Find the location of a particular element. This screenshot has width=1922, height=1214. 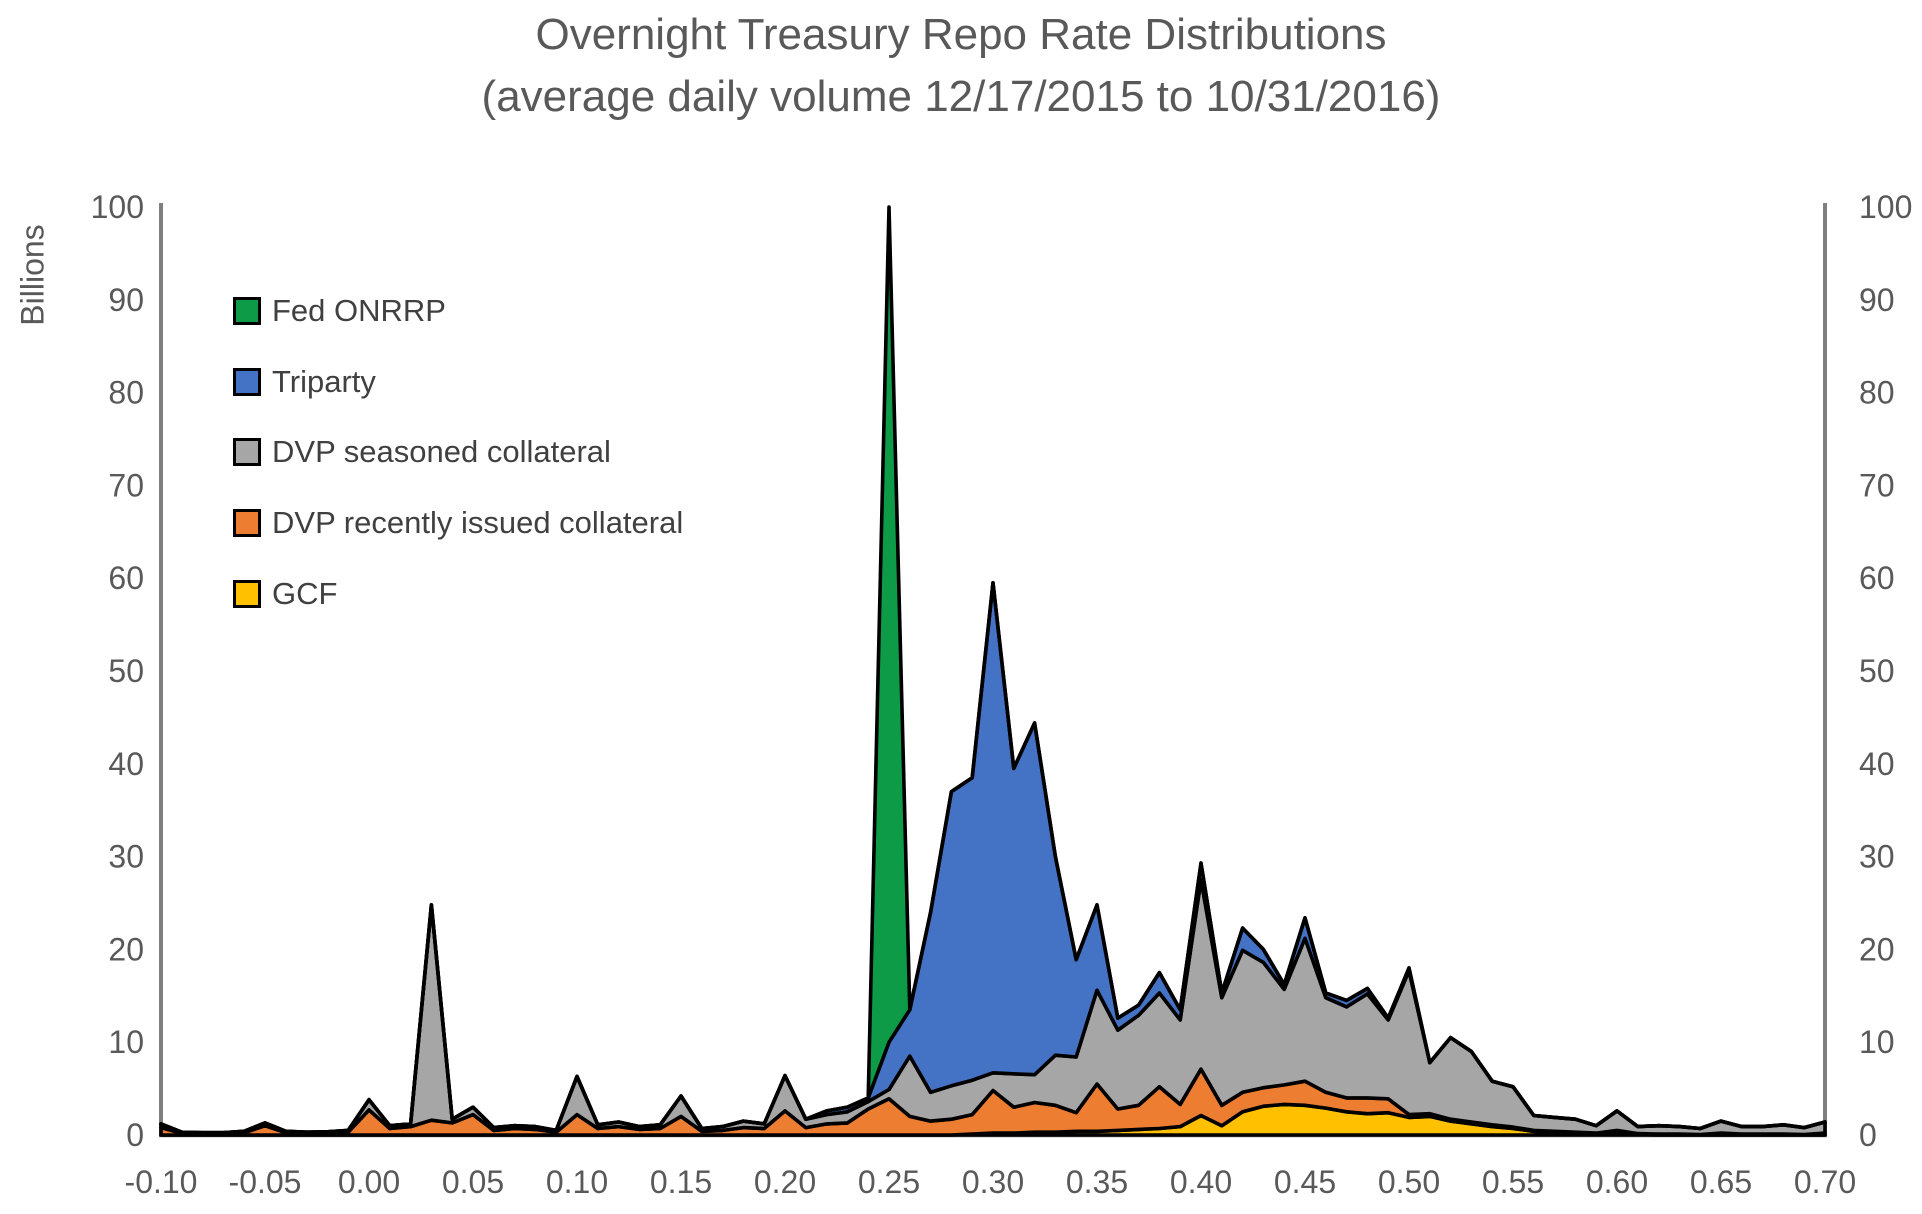

x-tick--0.05: -0.05 is located at coordinates (265, 1182).